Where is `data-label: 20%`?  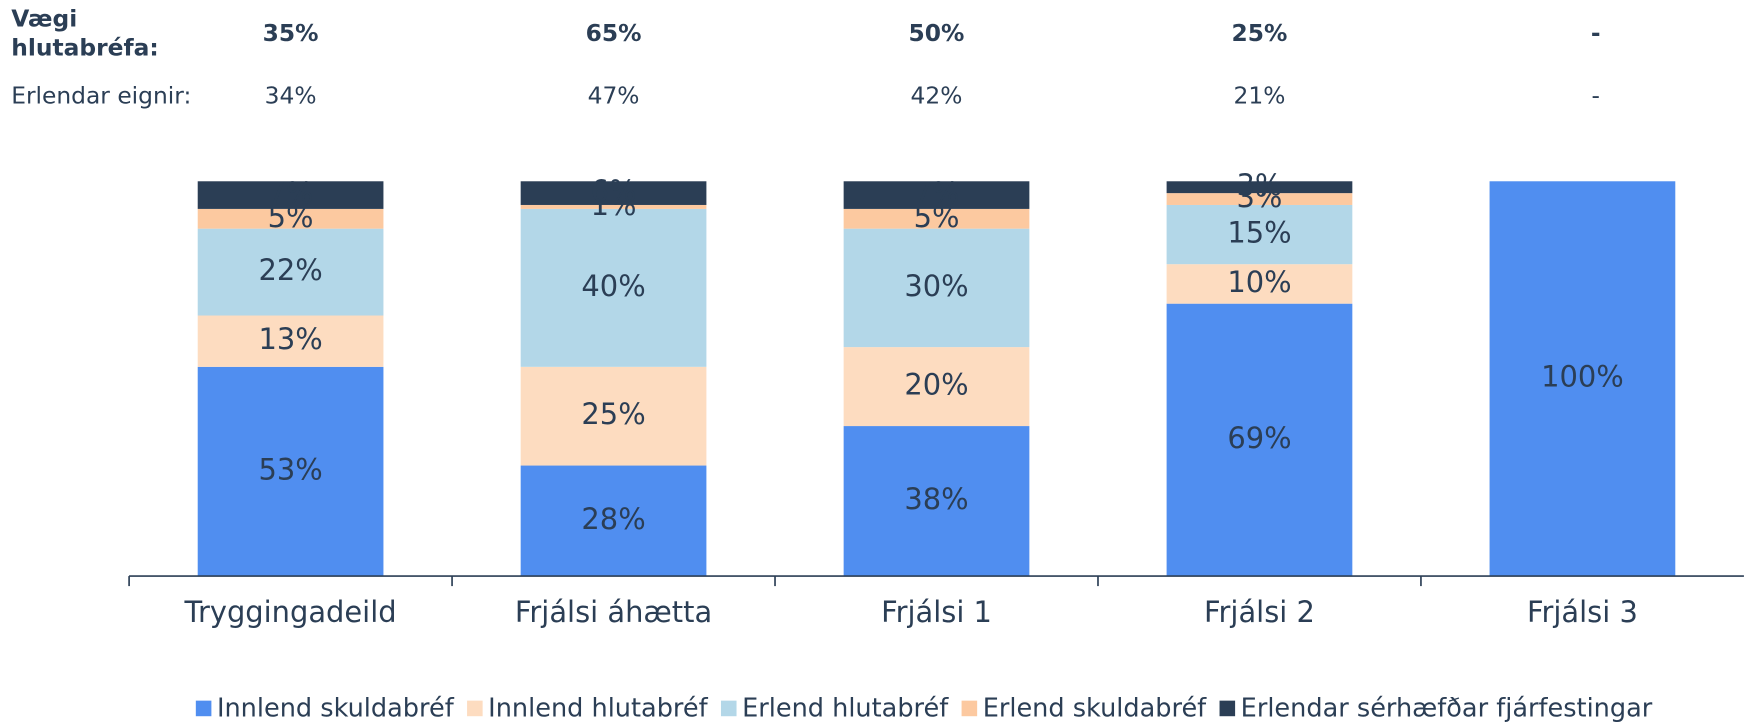
data-label: 20% is located at coordinates (936, 385).